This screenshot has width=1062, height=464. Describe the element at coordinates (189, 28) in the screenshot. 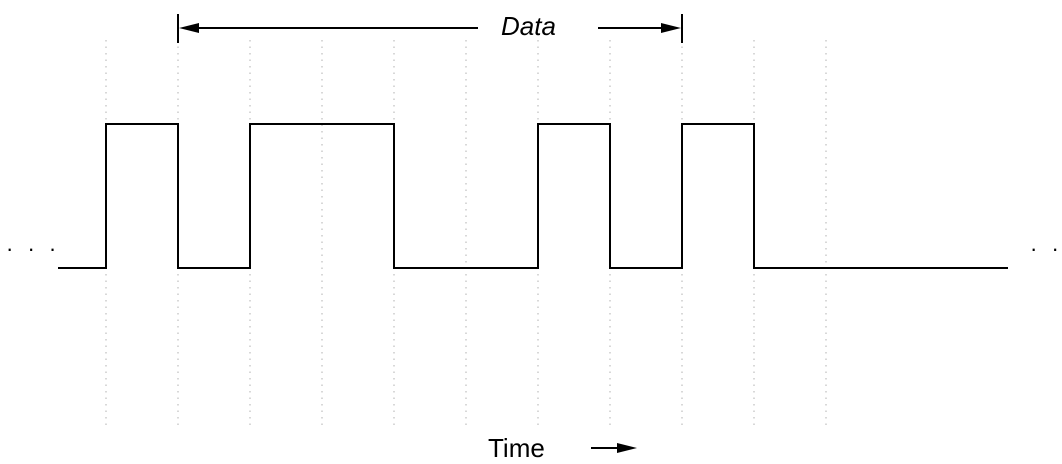

I see `arrowhead-left-icon` at that location.